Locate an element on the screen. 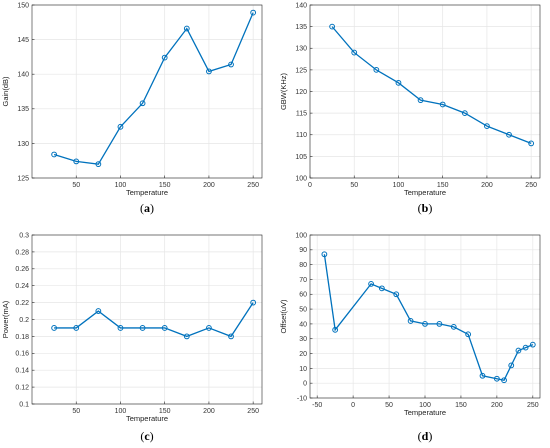 The width and height of the screenshot is (550, 448). y-tick-label: 135 is located at coordinates (301, 27).